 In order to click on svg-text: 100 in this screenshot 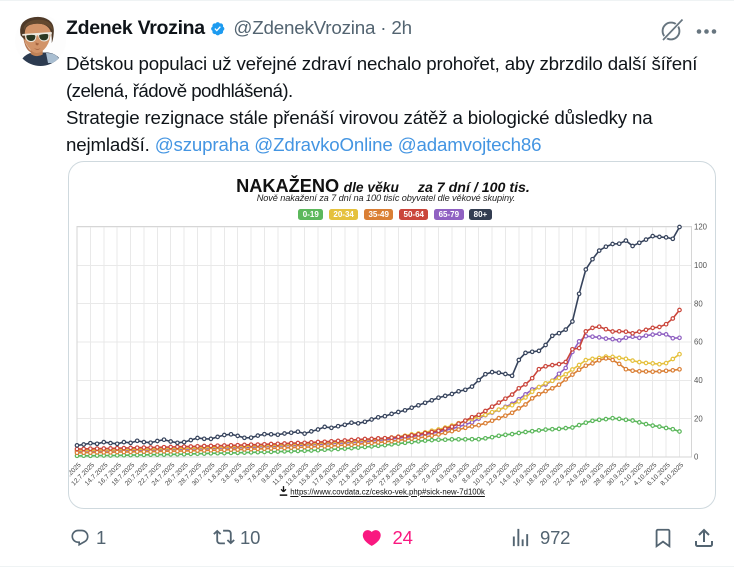, I will do `click(701, 265)`.